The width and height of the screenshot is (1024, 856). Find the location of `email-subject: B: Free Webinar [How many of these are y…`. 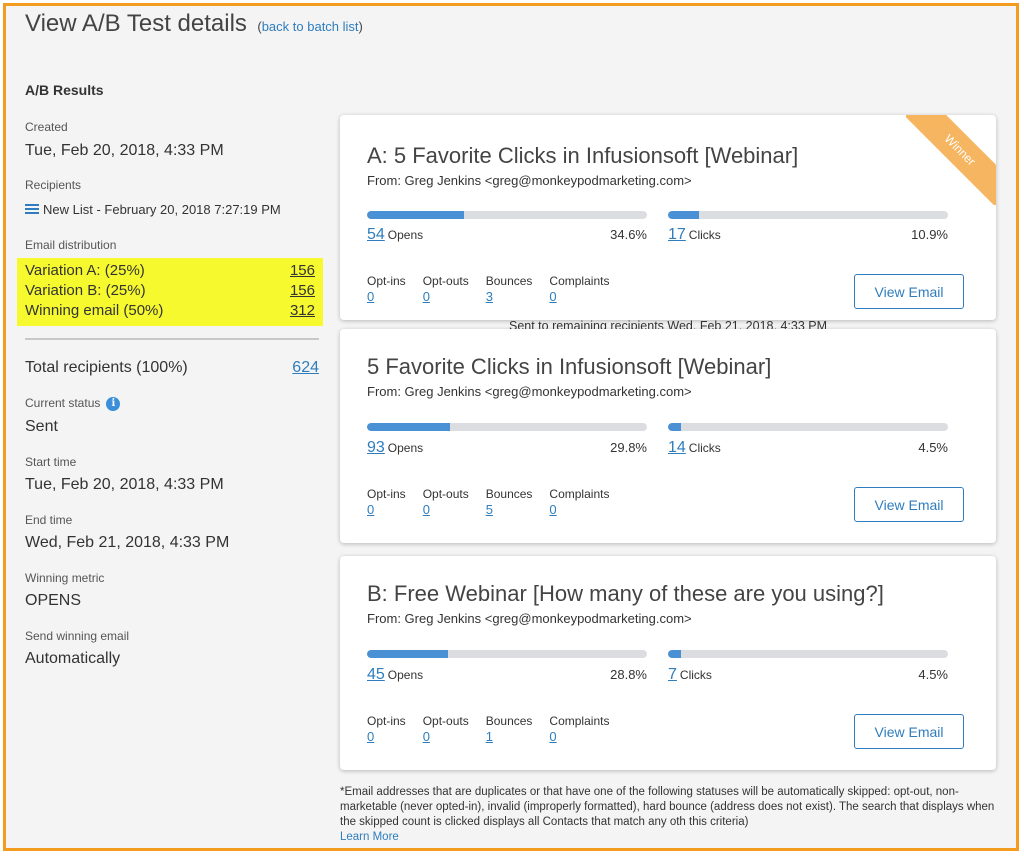

email-subject: B: Free Webinar [How many of these are y… is located at coordinates (625, 593).